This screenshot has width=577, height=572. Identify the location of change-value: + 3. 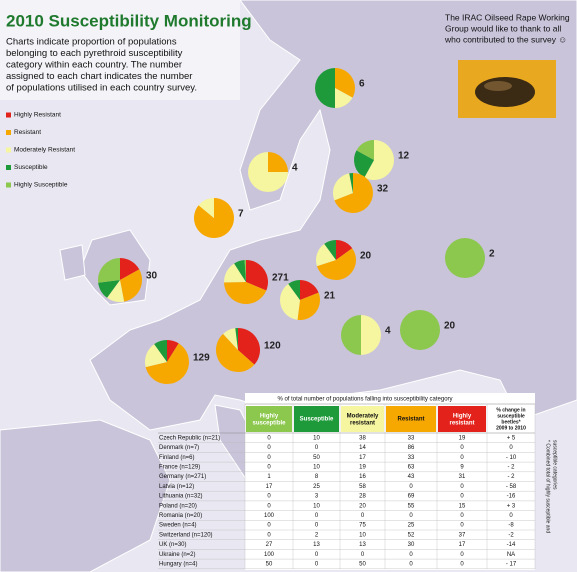
(511, 506).